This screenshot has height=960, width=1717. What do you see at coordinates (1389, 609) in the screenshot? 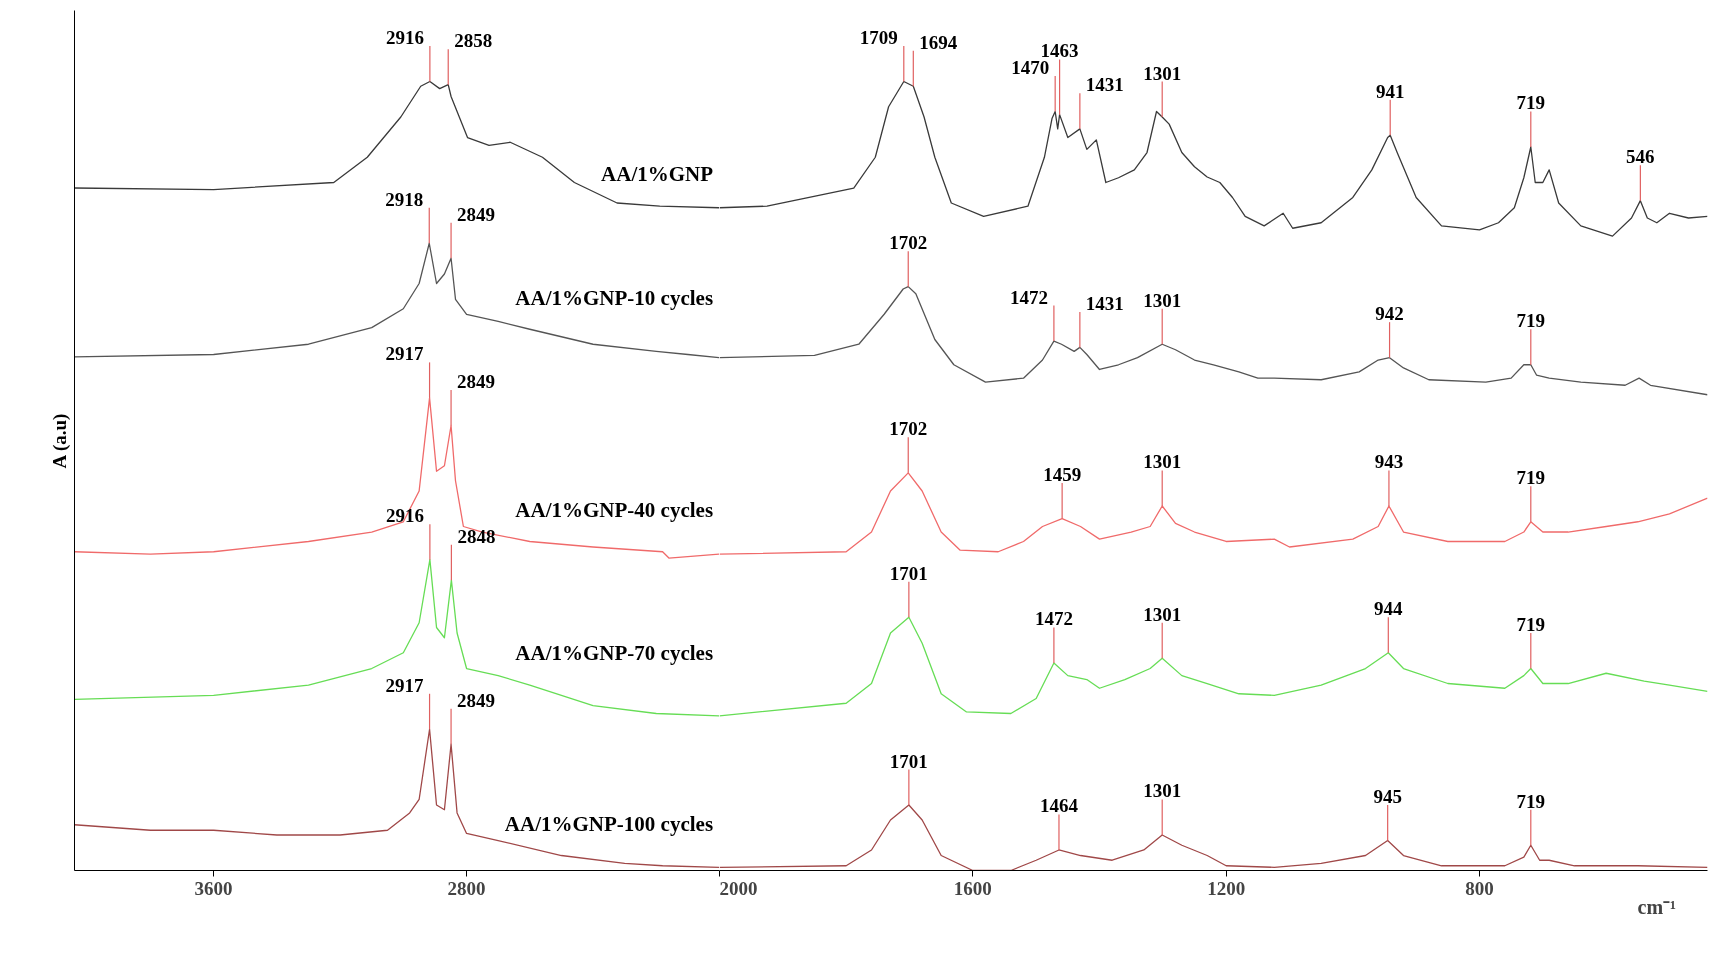
I see `annotation: 944` at bounding box center [1389, 609].